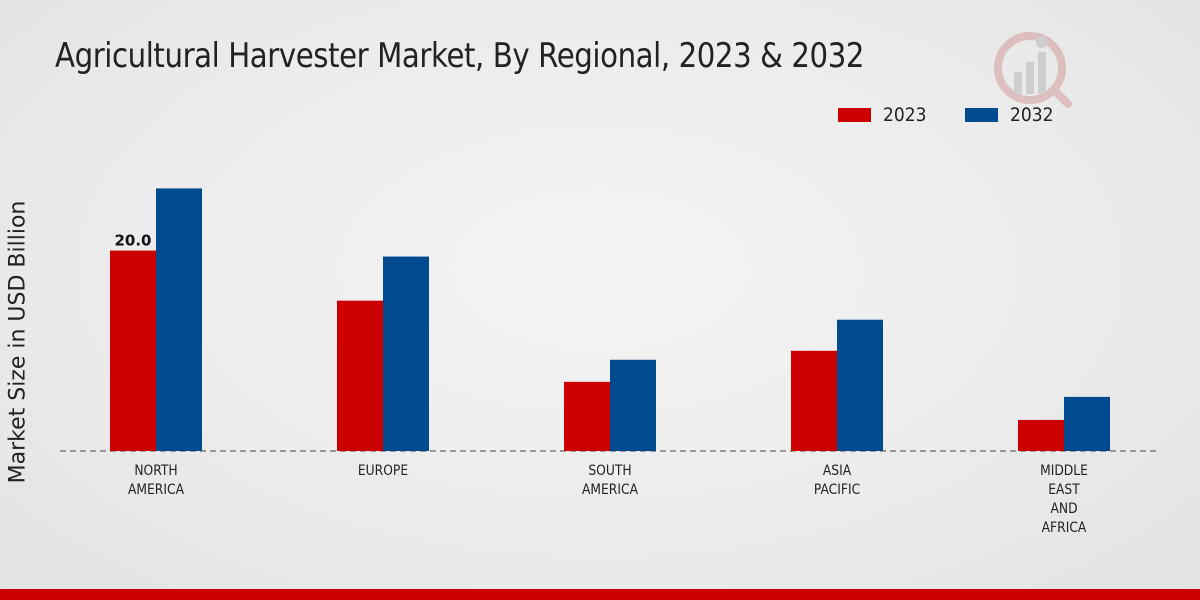  What do you see at coordinates (854, 115) in the screenshot?
I see `legend-swatch-2023` at bounding box center [854, 115].